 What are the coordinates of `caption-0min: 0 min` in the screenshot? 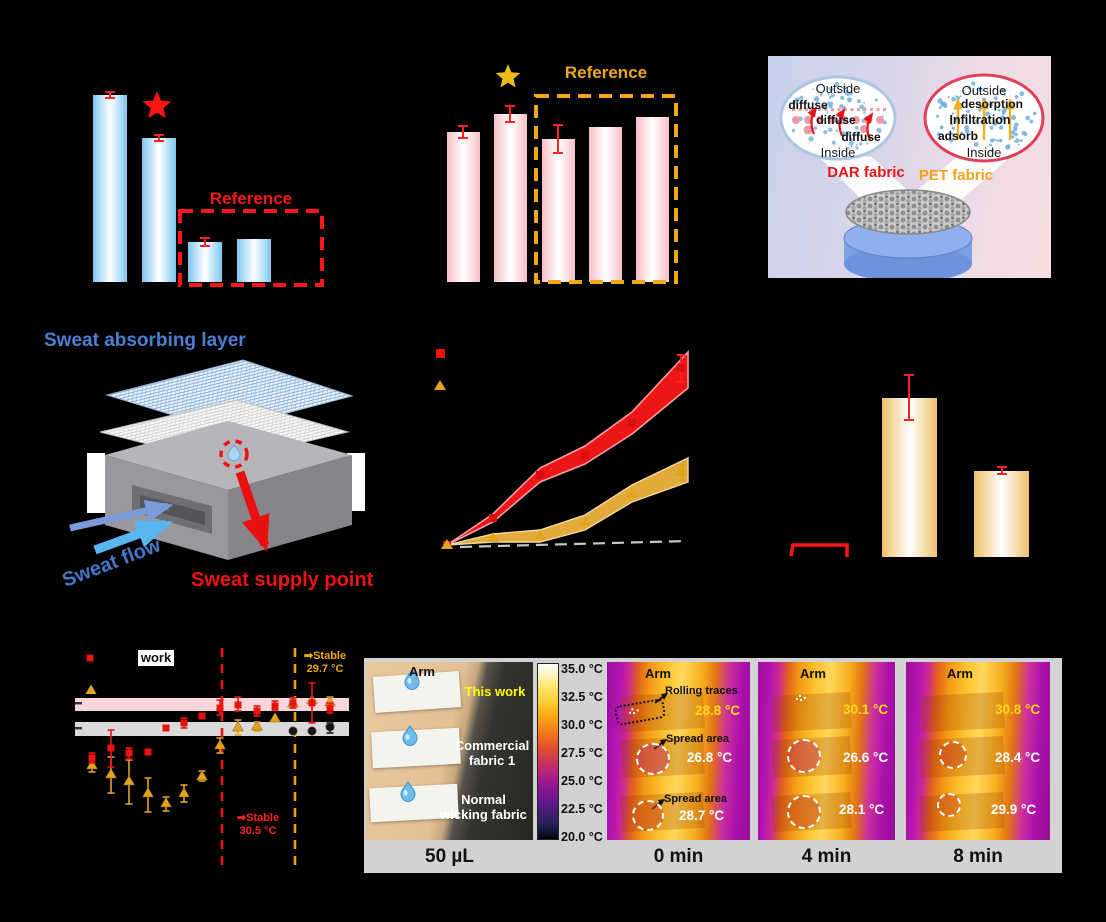 It's located at (678, 856).